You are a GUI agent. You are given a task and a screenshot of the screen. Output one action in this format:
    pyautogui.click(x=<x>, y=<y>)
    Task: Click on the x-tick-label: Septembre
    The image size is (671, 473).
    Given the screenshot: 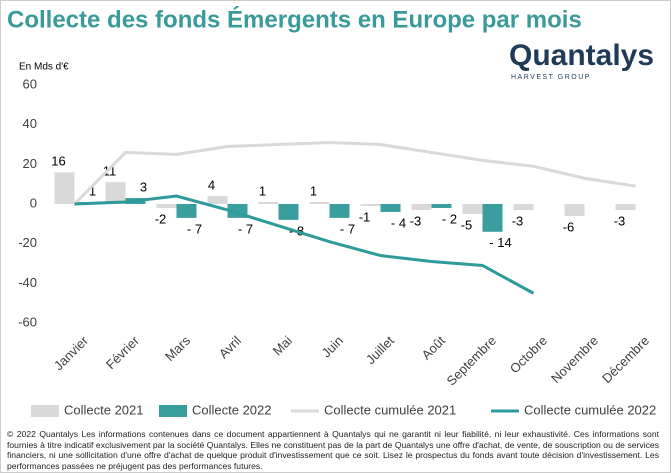 What is the action you would take?
    pyautogui.click(x=471, y=361)
    